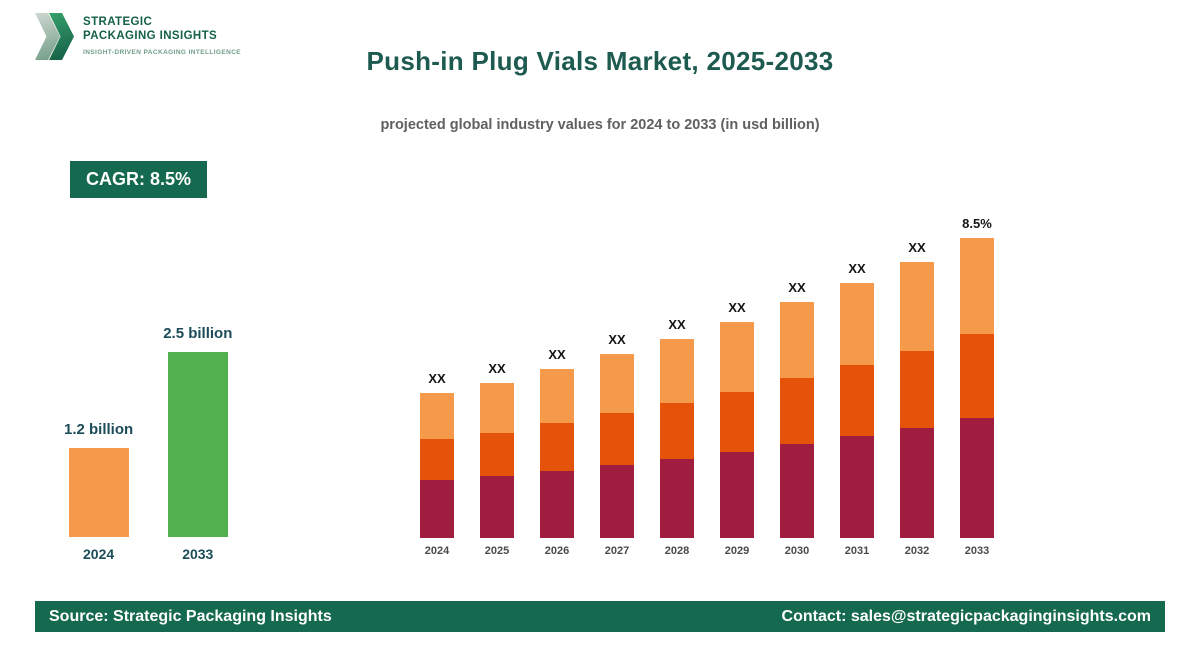  Describe the element at coordinates (150, 35) in the screenshot. I see `logo-name-line2: PACKAGING INSIGHTS` at that location.